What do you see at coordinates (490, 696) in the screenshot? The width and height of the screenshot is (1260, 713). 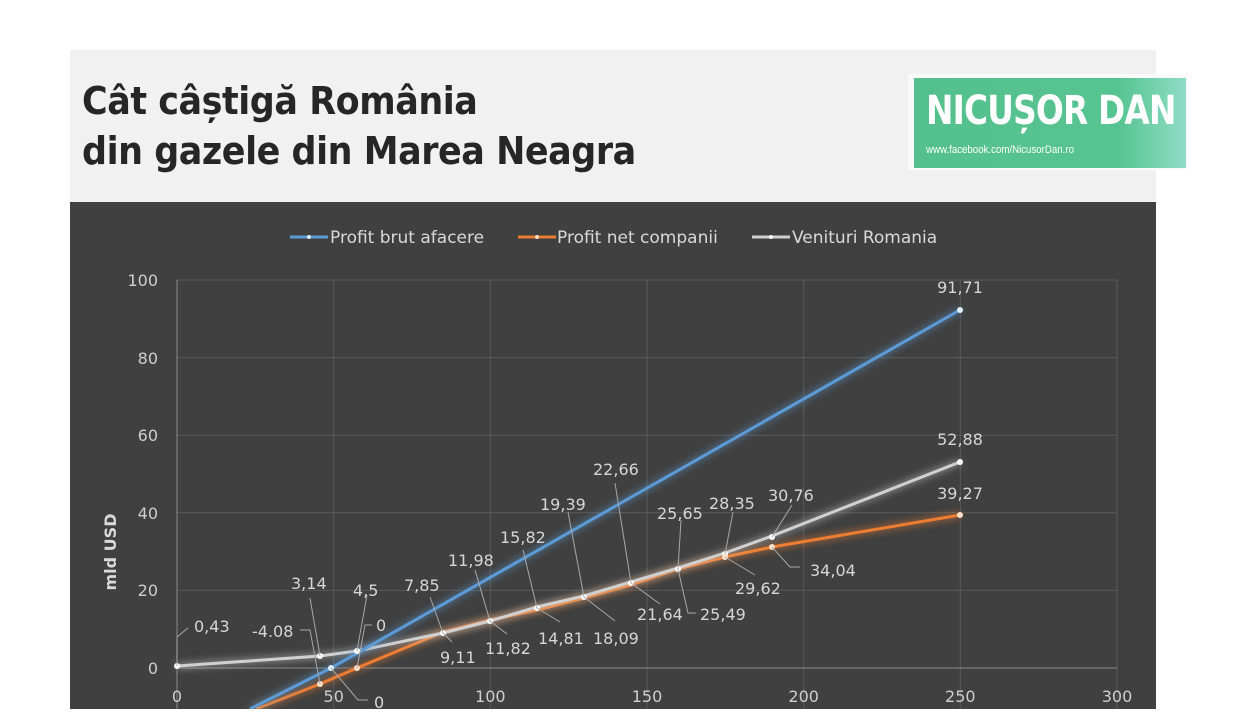 I see `x-tick: 100` at bounding box center [490, 696].